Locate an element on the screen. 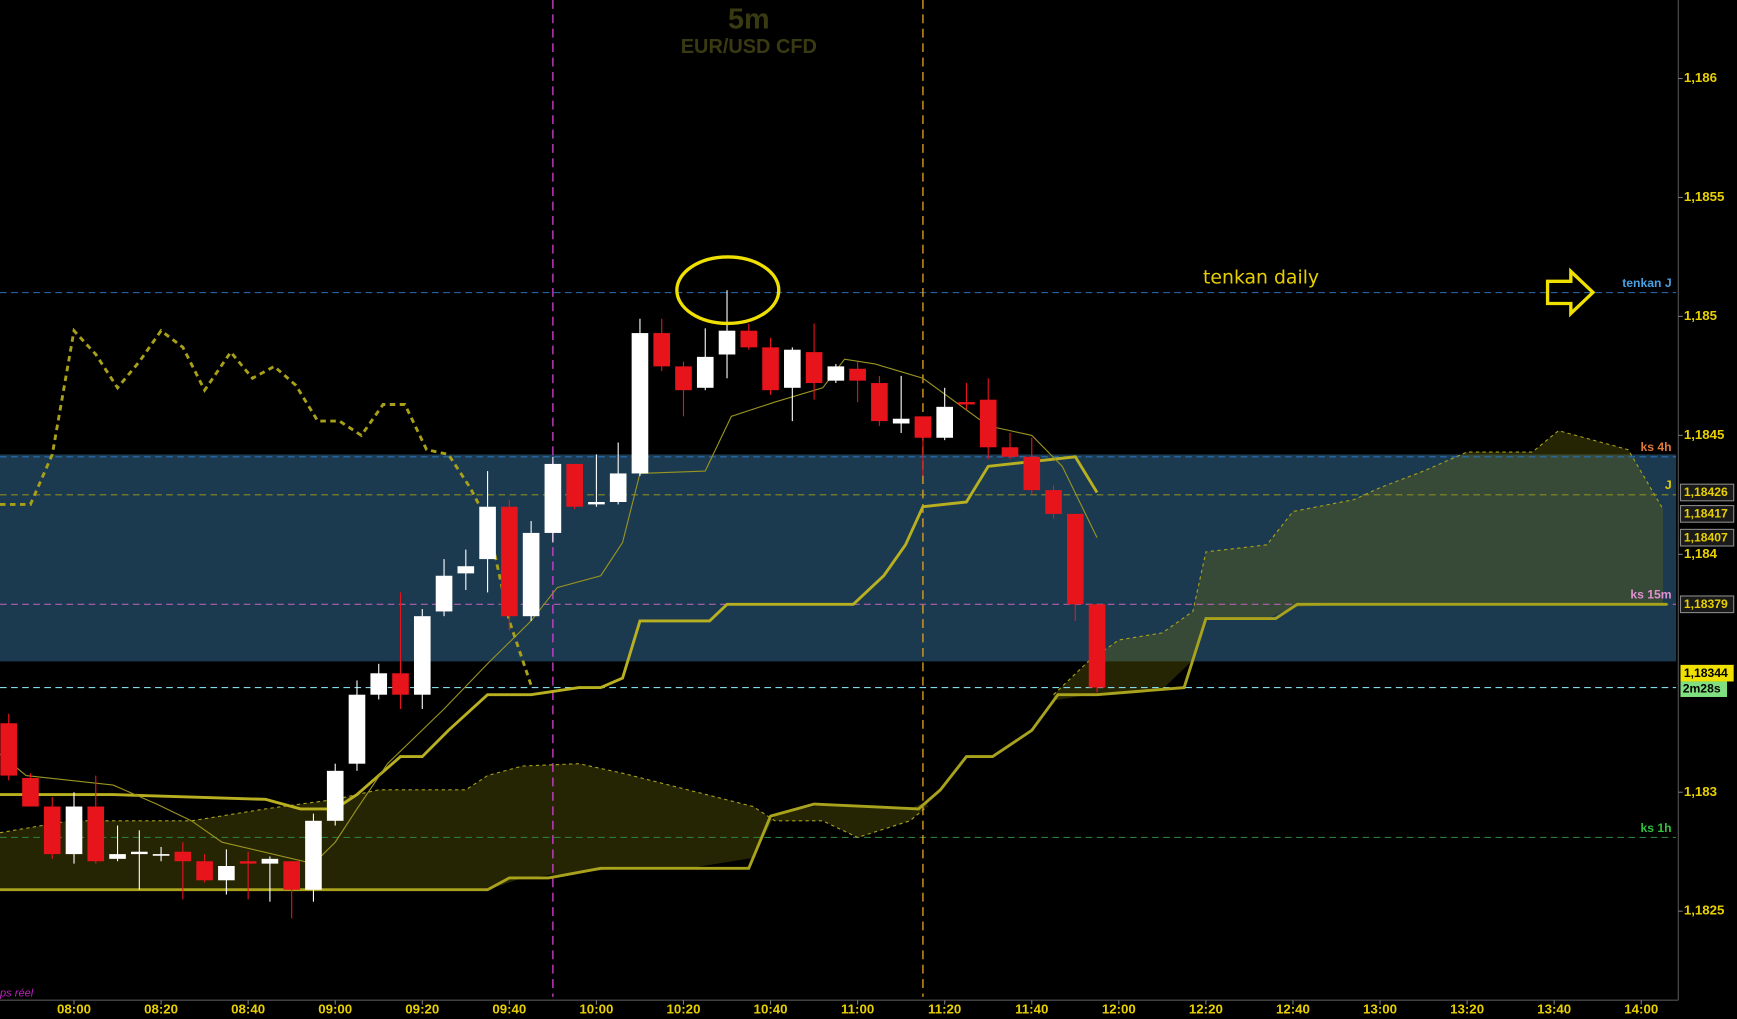  y-tick-label: 1,1825 is located at coordinates (1704, 910).